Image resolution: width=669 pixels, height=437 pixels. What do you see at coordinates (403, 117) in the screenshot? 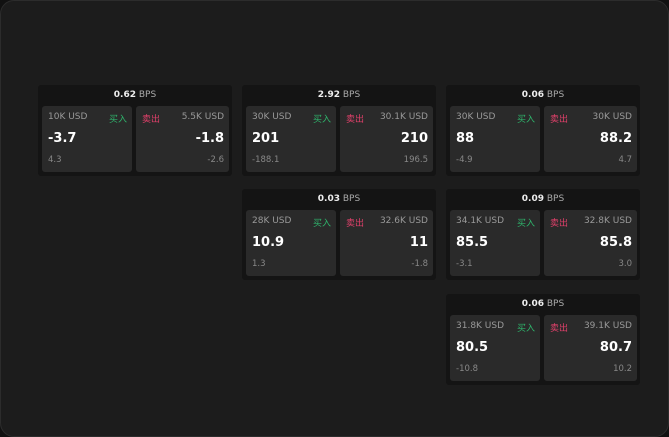
I see `ask-size: 30.1K USD` at bounding box center [403, 117].